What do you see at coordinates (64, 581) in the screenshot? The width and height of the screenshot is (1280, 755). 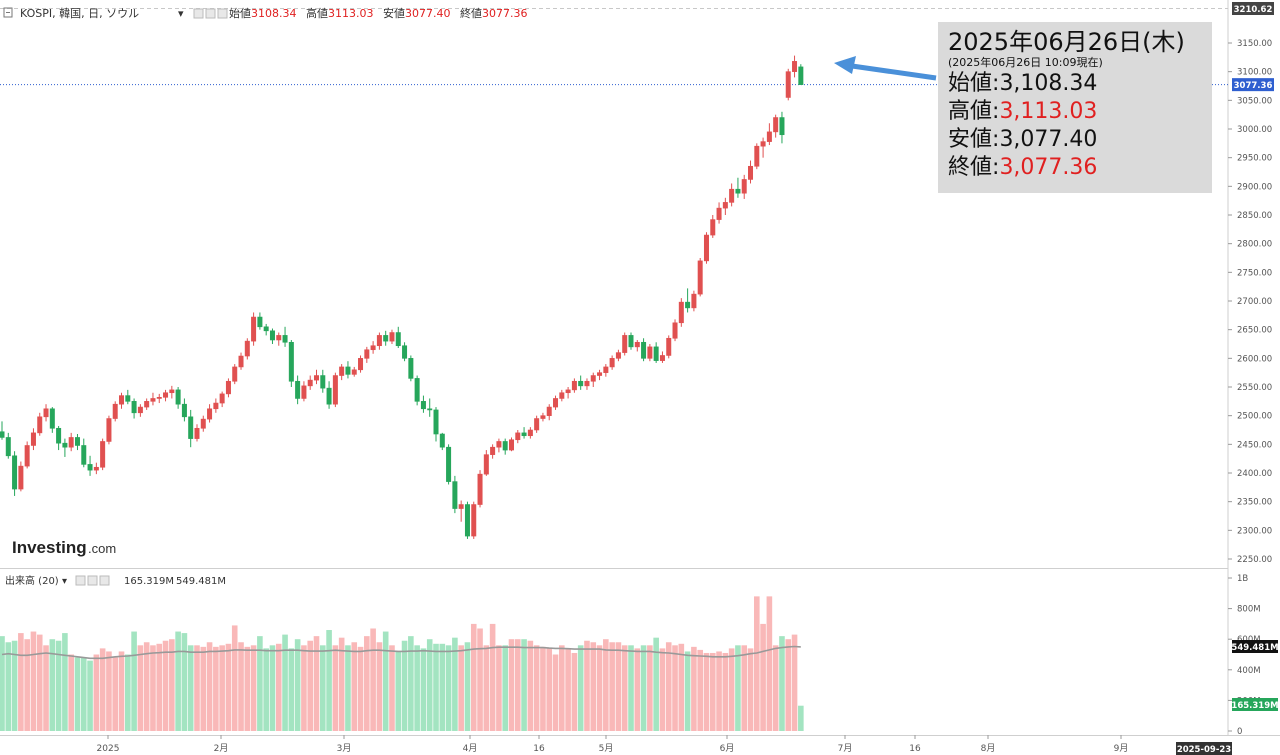 I see `volume-dropdown-icon: ▾` at bounding box center [64, 581].